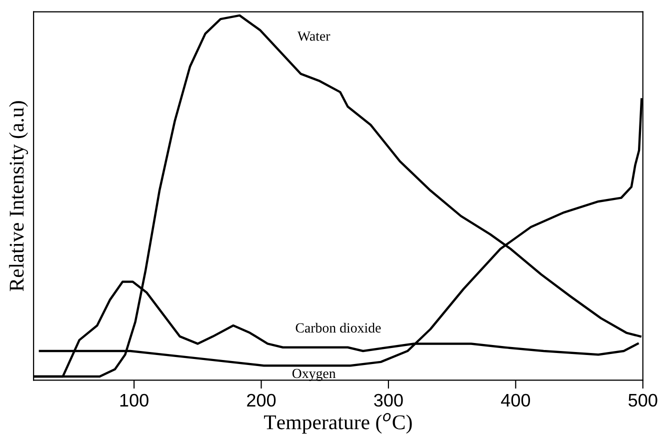 This screenshot has height=437, width=658. I want to click on x-tick-label: 300, so click(388, 400).